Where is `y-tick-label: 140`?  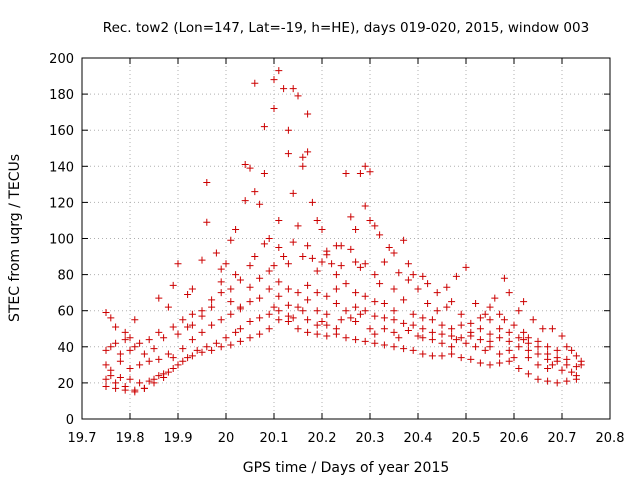 y-tick-label: 140 is located at coordinates (61, 167).